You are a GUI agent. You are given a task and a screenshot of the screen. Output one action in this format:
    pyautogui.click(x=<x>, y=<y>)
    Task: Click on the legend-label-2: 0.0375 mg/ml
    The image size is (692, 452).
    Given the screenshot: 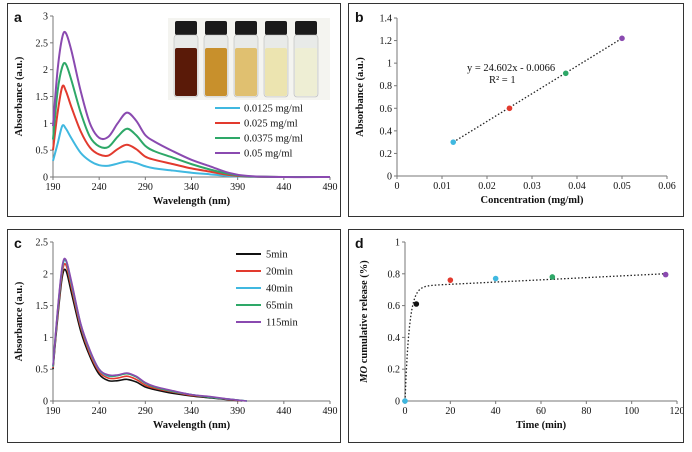 What is the action you would take?
    pyautogui.click(x=273, y=139)
    